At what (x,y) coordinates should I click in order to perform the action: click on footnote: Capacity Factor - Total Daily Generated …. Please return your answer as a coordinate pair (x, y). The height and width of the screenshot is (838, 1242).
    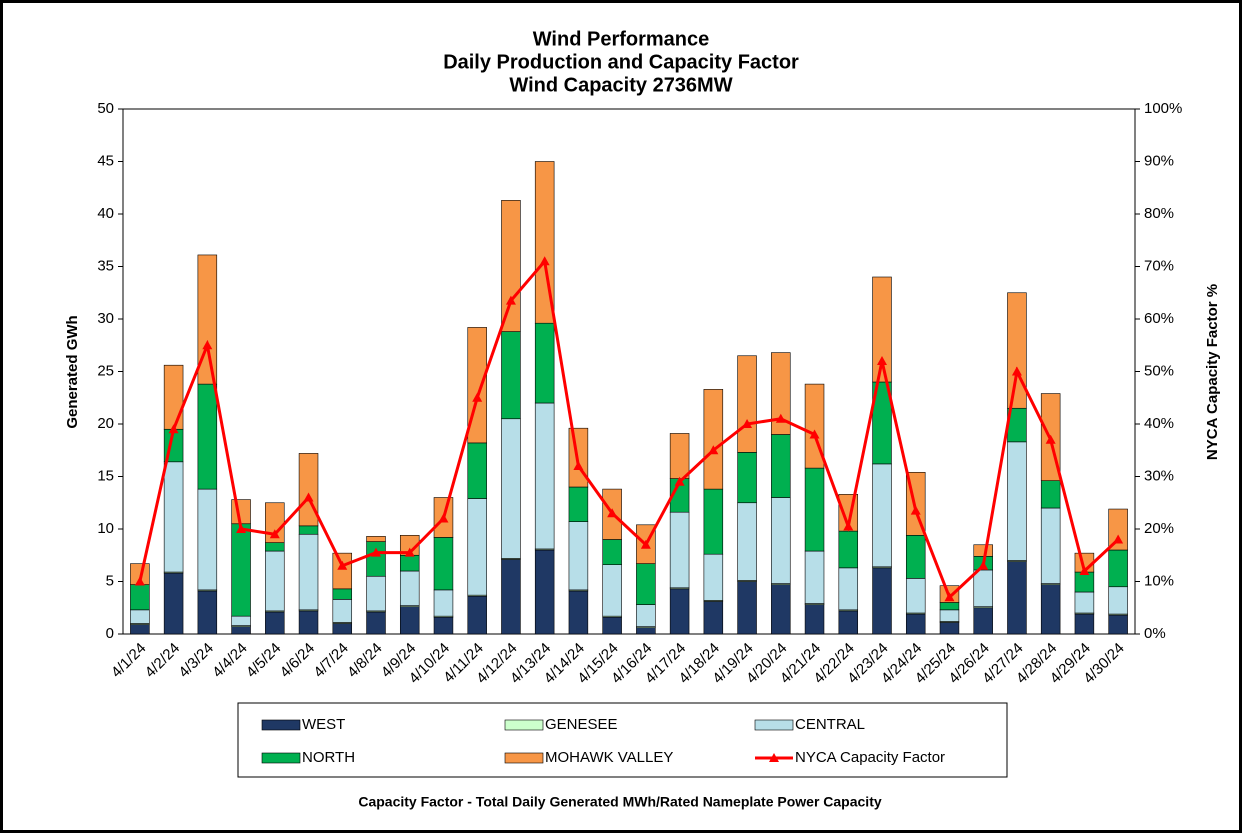
    Looking at the image, I should click on (620, 802).